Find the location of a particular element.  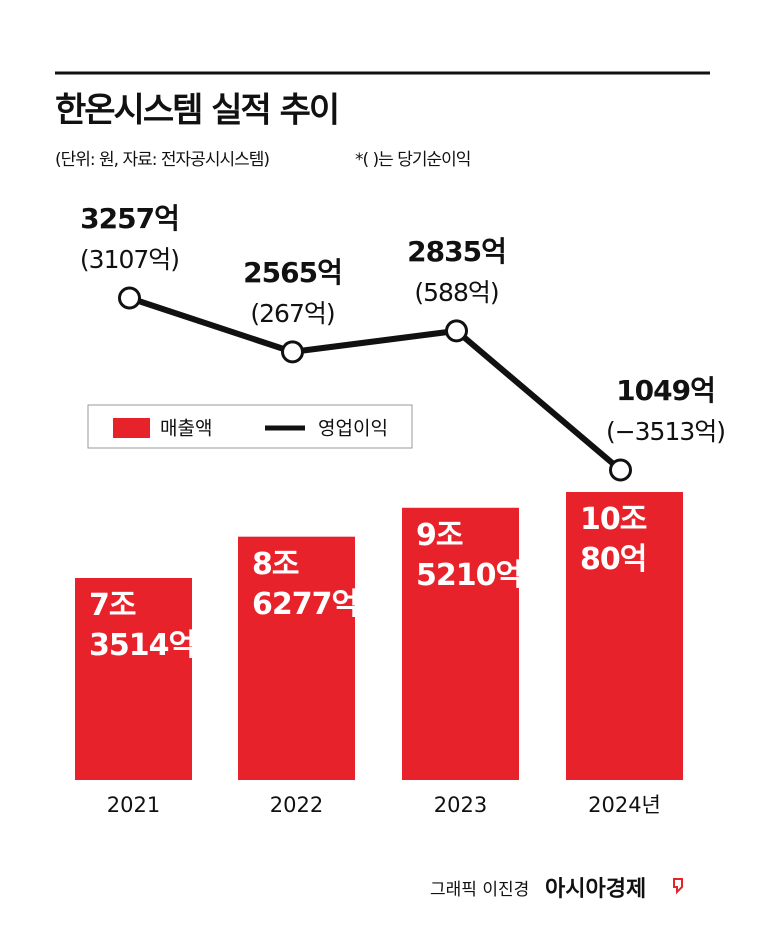

x-tick-label: 2022 is located at coordinates (296, 805).